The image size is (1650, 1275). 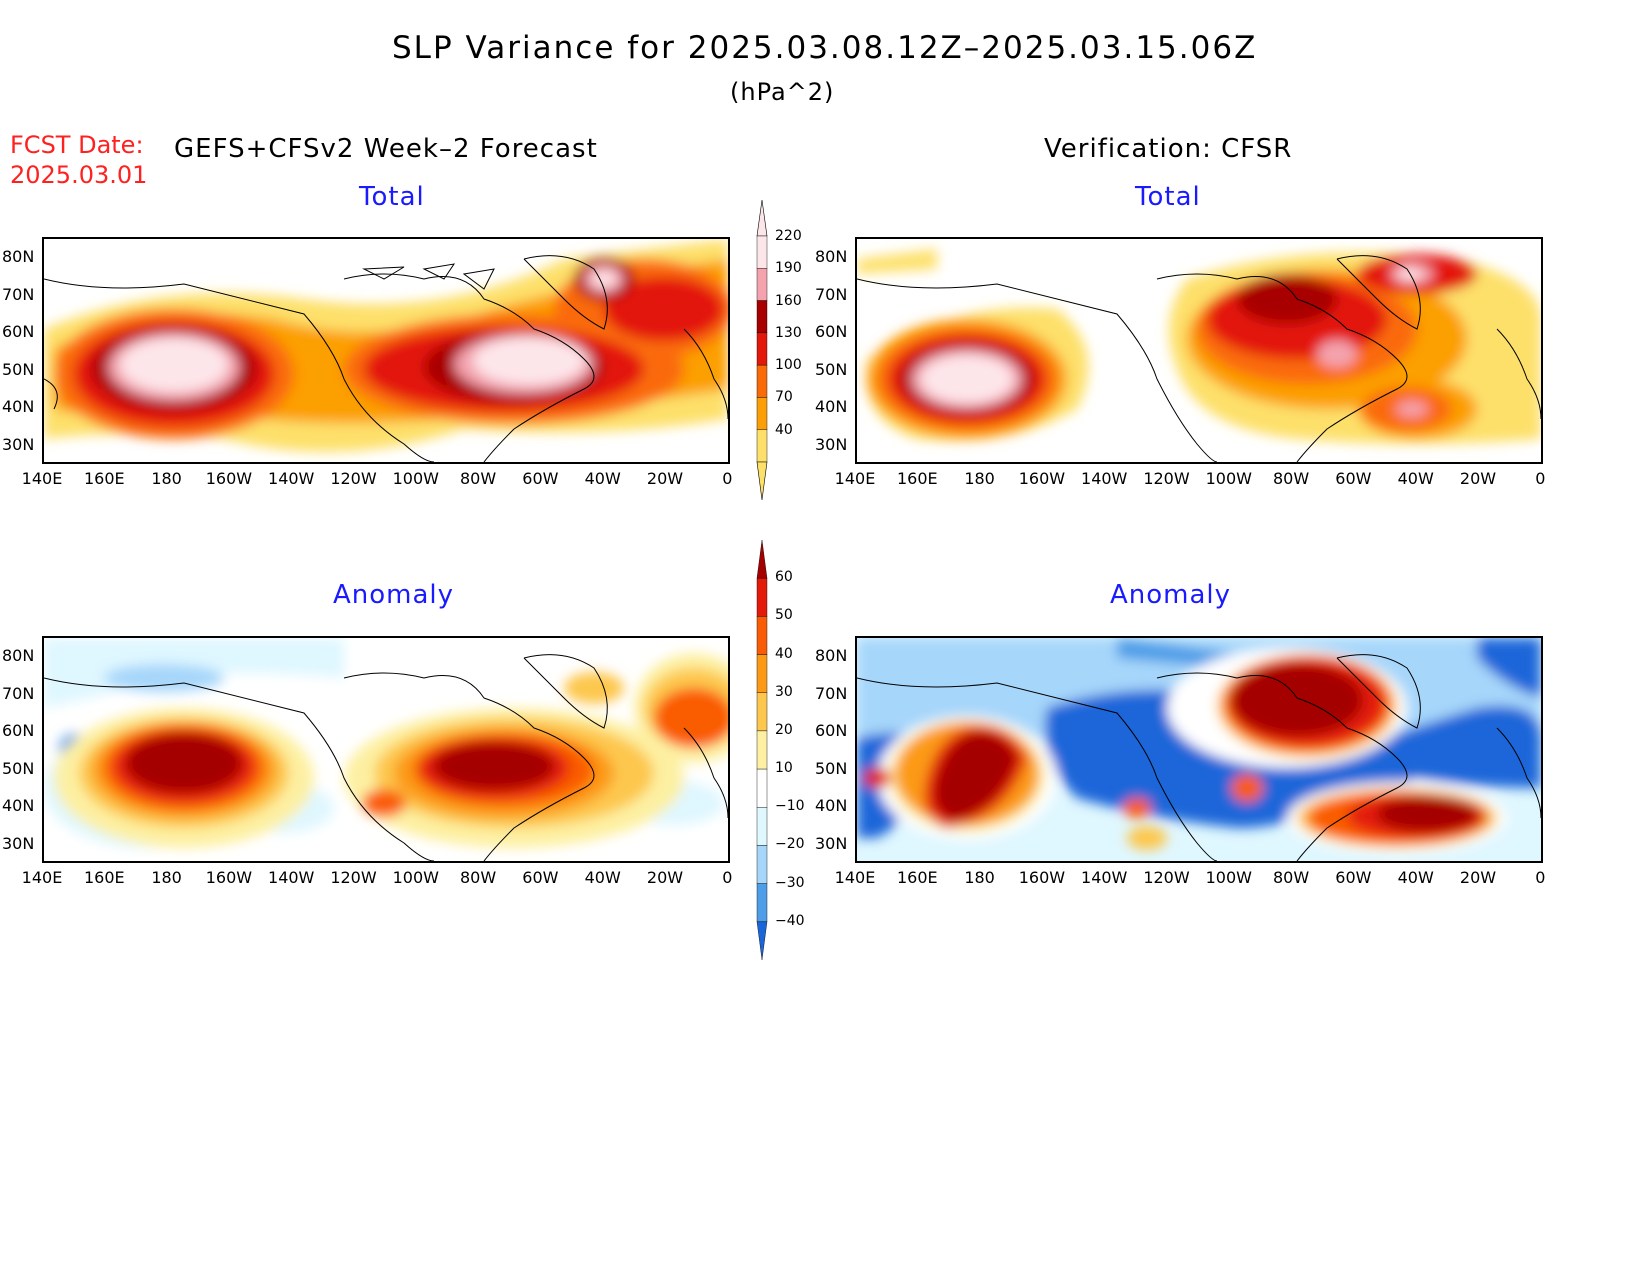 I want to click on forecast-total-title: Total, so click(x=392, y=197).